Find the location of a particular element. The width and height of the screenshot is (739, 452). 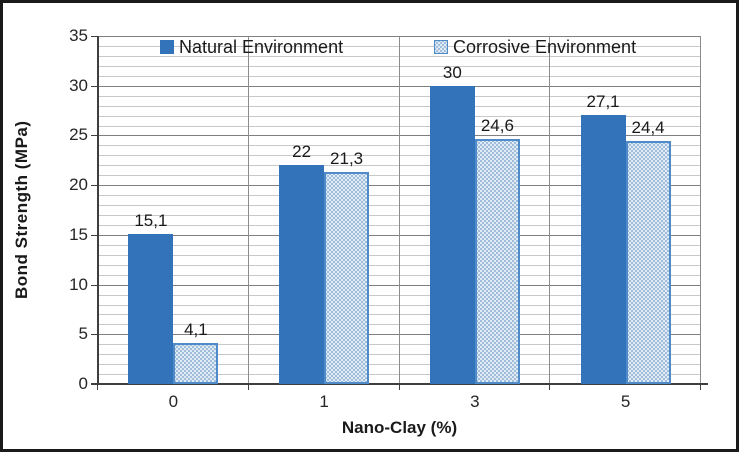

x-tick-label: 0 is located at coordinates (173, 401).